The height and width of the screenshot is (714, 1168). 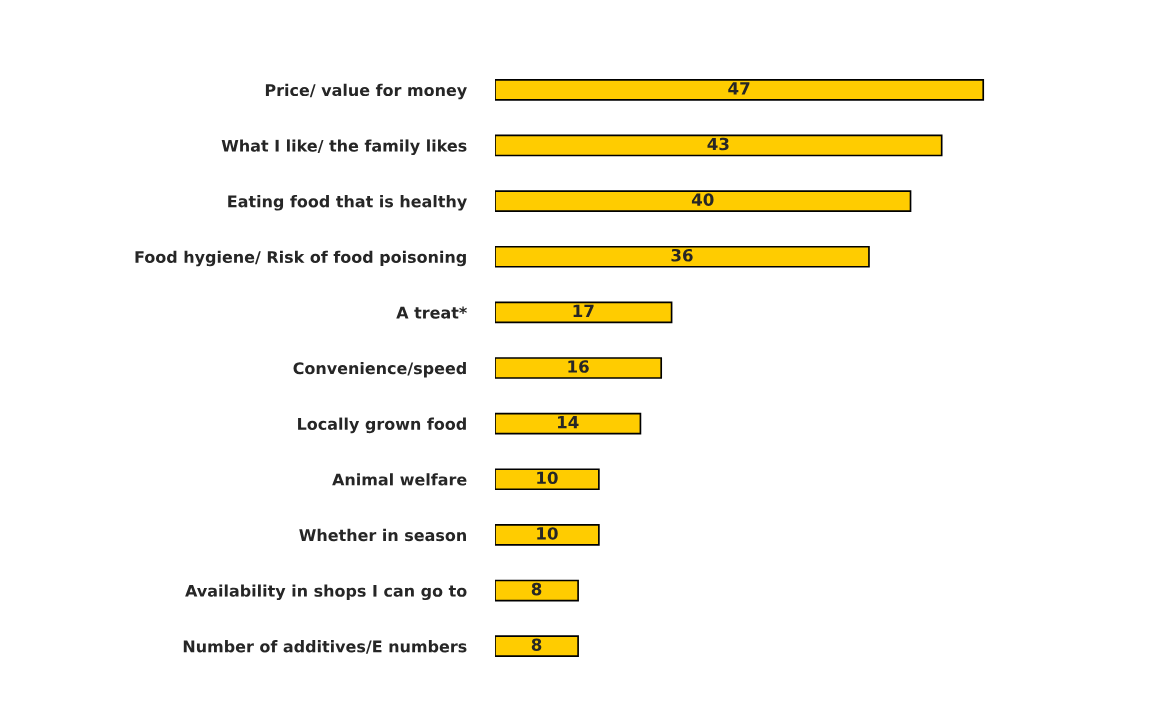 I want to click on data-label: 43, so click(x=718, y=144).